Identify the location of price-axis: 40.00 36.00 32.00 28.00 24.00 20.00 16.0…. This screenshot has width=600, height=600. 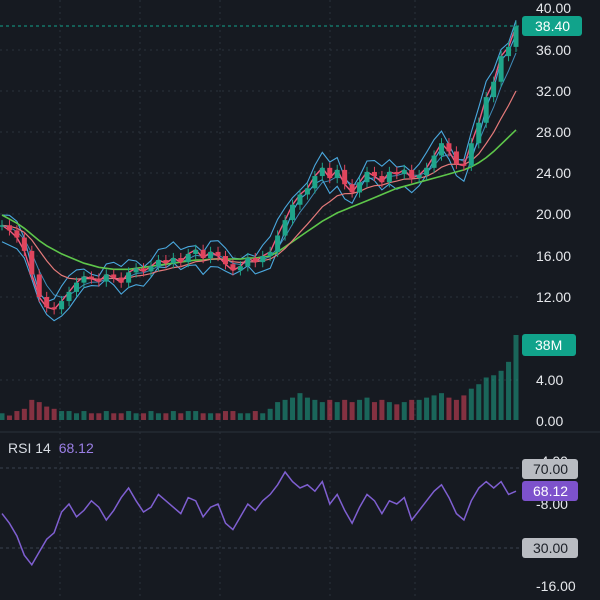
(552, 152).